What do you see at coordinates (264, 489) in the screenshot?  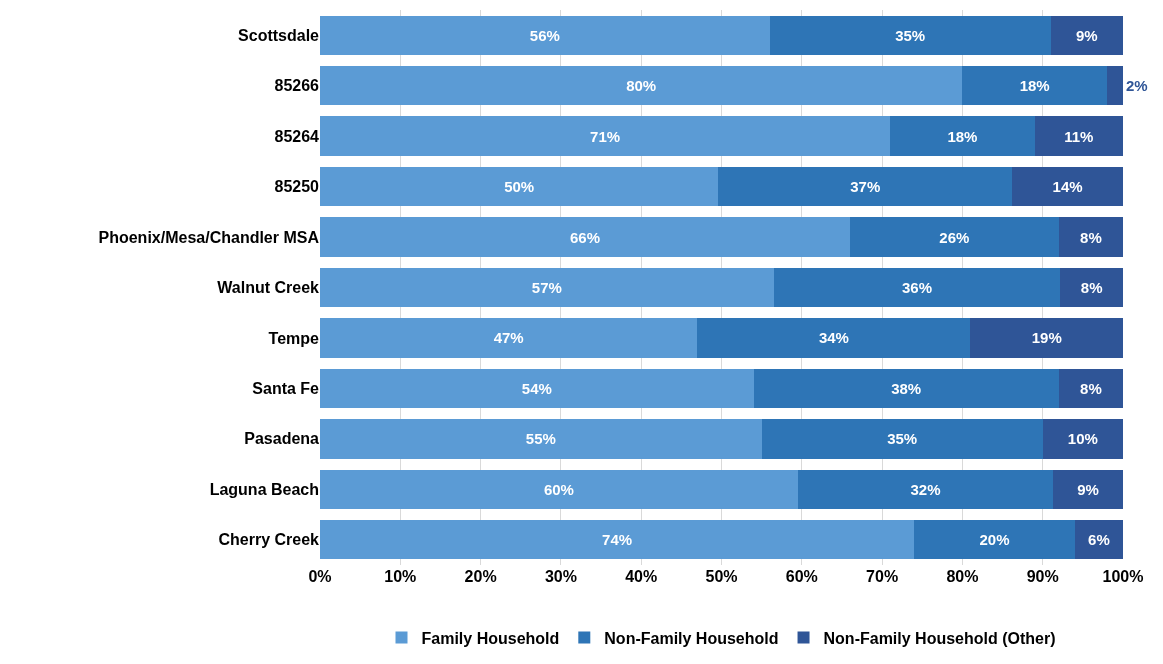 I see `y-tick-label: Laguna Beach` at bounding box center [264, 489].